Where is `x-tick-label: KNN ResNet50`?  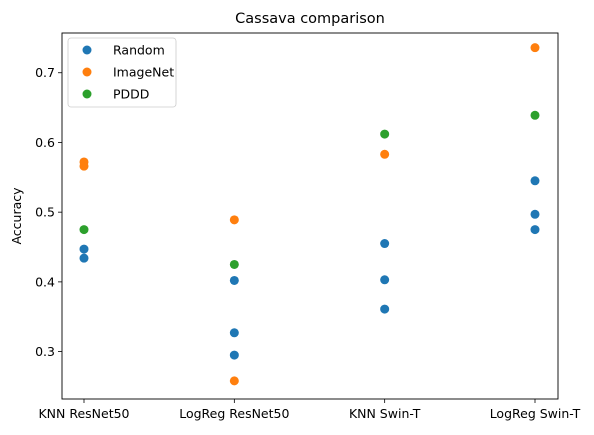
x-tick-label: KNN ResNet50 is located at coordinates (83, 413).